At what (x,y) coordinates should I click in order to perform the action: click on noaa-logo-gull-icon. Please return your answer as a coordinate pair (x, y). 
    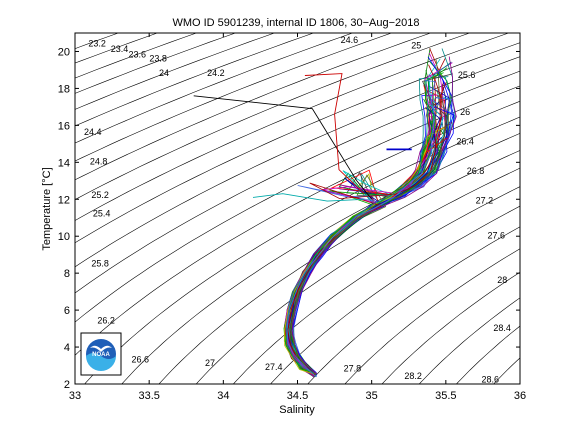
    Looking at the image, I should click on (101, 348).